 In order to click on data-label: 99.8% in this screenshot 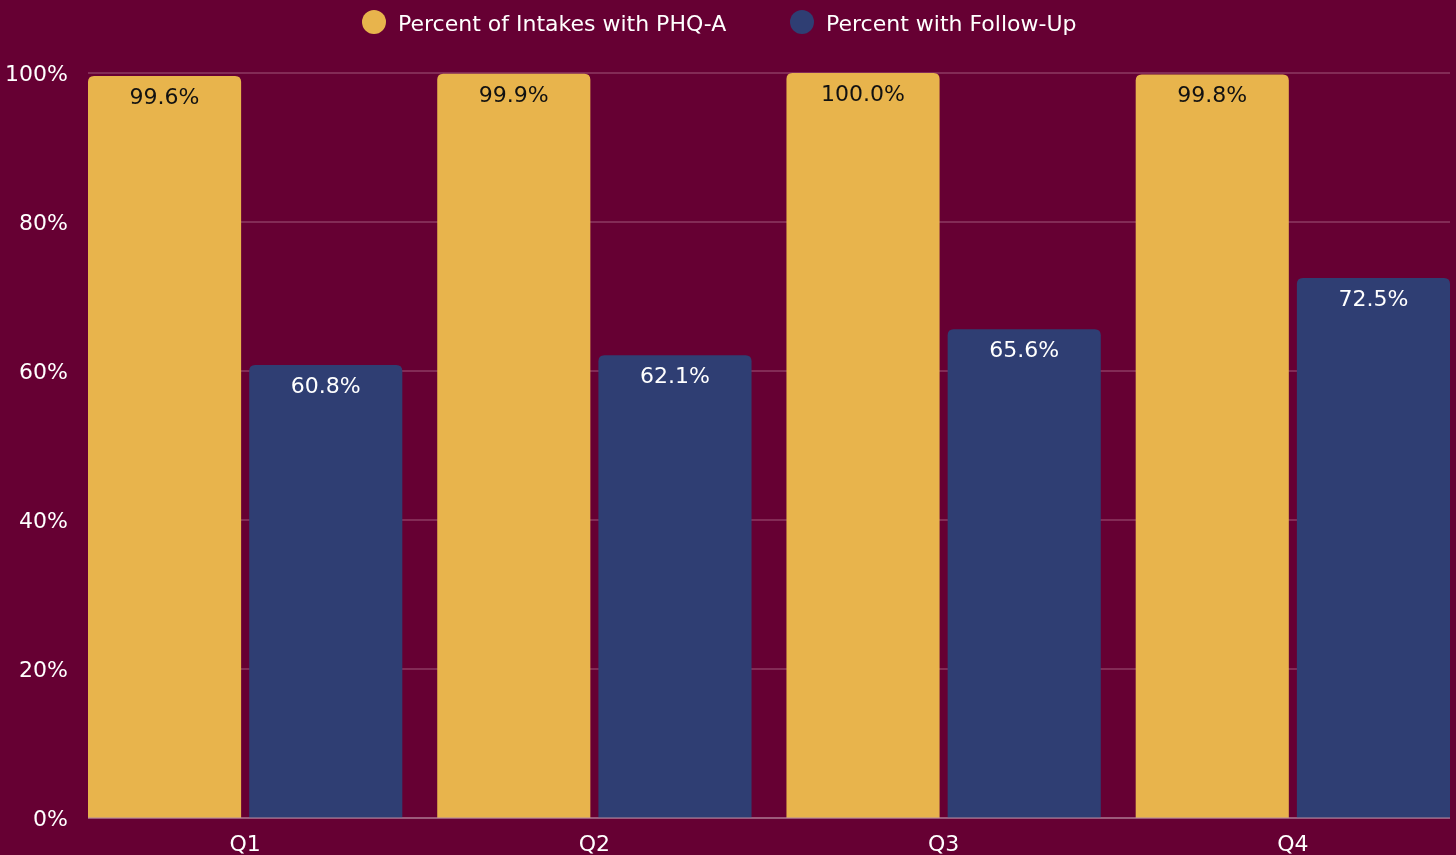, I will do `click(1212, 95)`.